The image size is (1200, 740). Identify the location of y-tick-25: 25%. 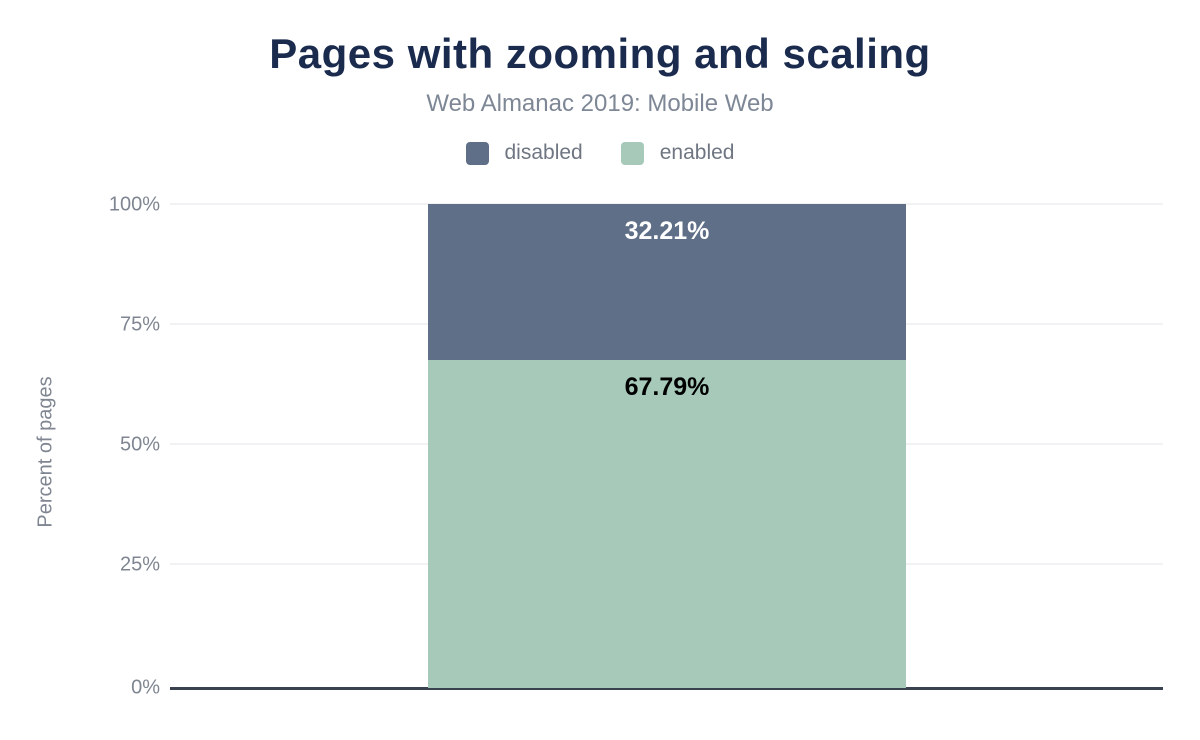
(139, 564).